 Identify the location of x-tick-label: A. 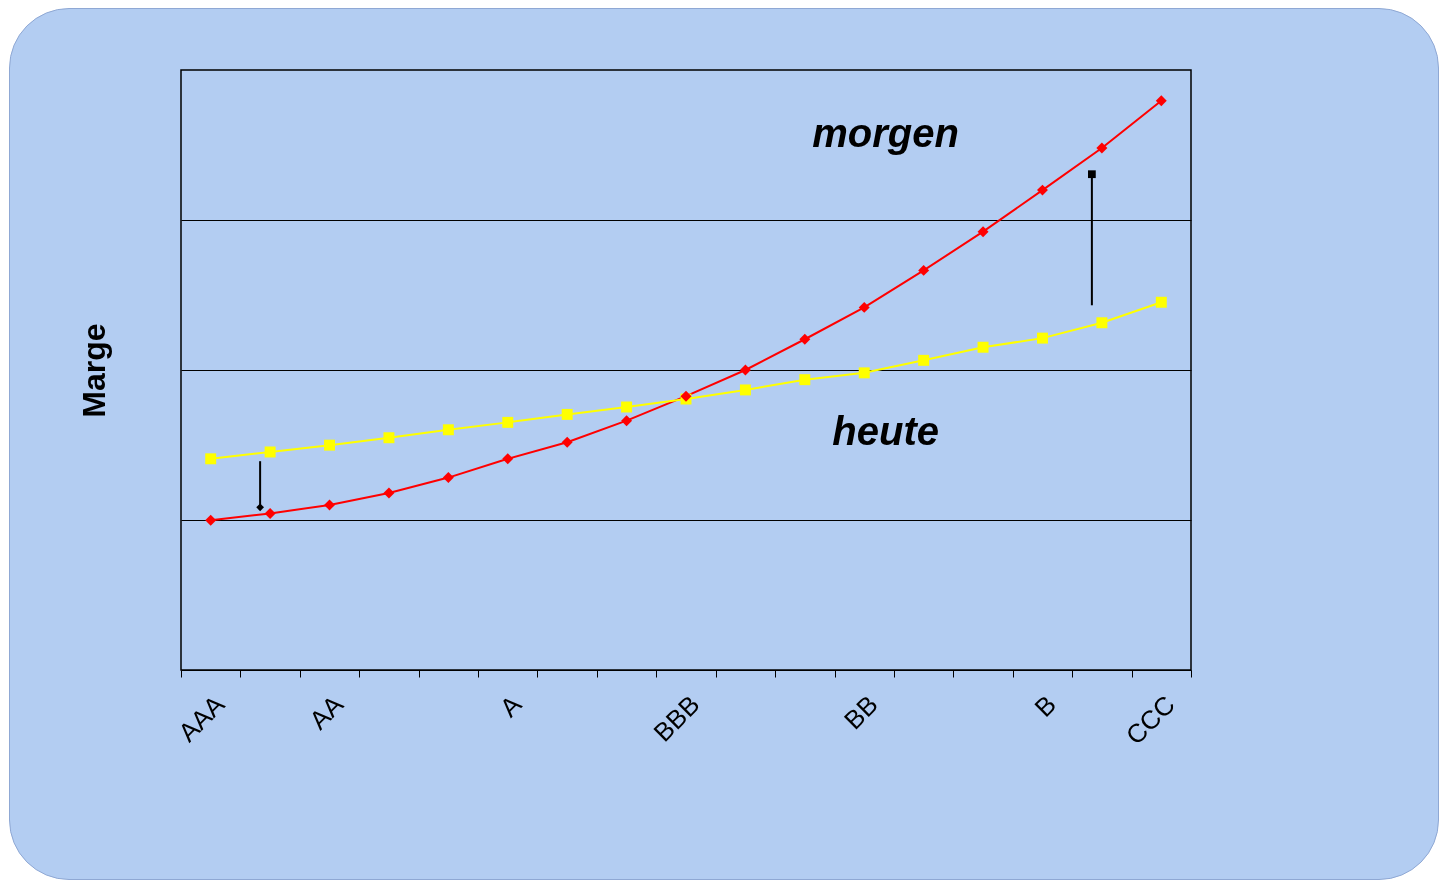
(510, 705).